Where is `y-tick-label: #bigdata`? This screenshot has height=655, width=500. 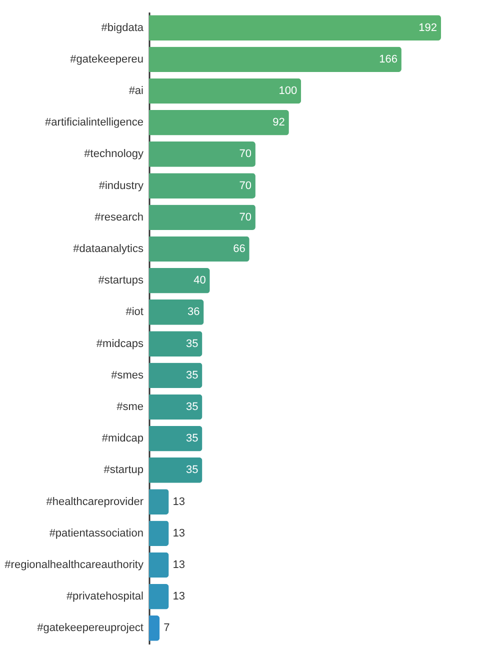
y-tick-label: #bigdata is located at coordinates (122, 28).